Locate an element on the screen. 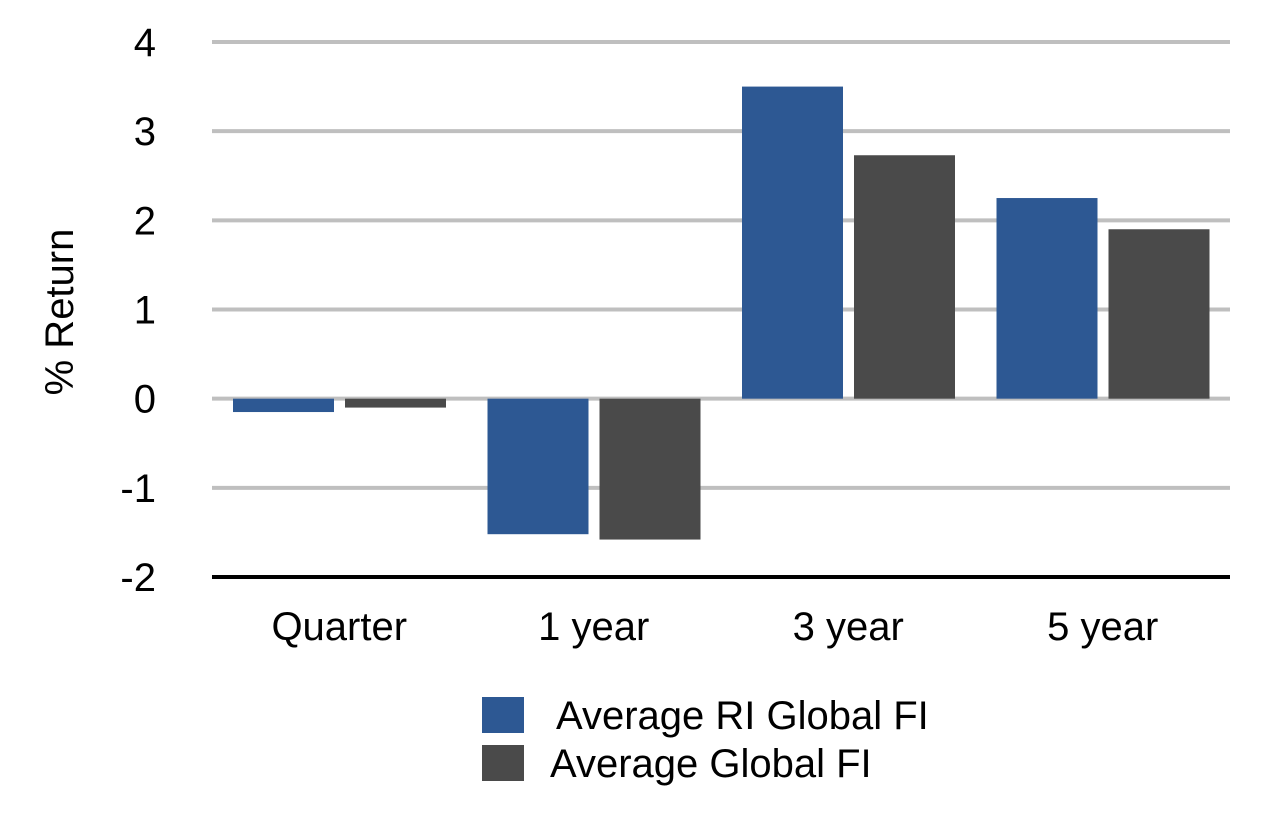 The width and height of the screenshot is (1272, 823). x-tick-label: Quarter is located at coordinates (339, 627).